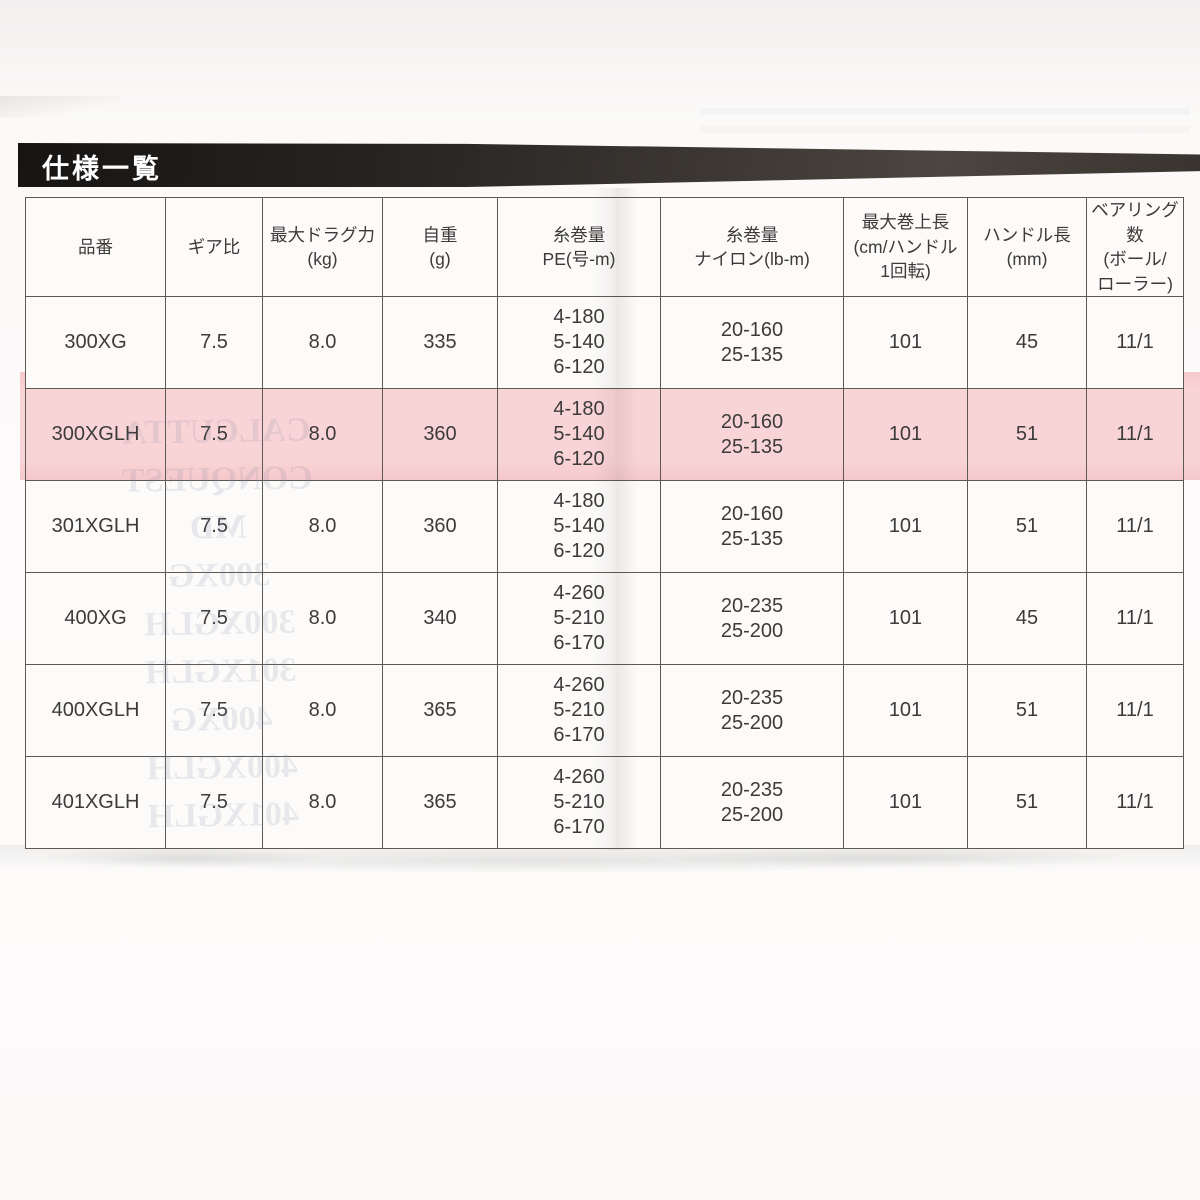  Describe the element at coordinates (214, 247) in the screenshot. I see `column-header-gear-ratio: ギア比` at that location.